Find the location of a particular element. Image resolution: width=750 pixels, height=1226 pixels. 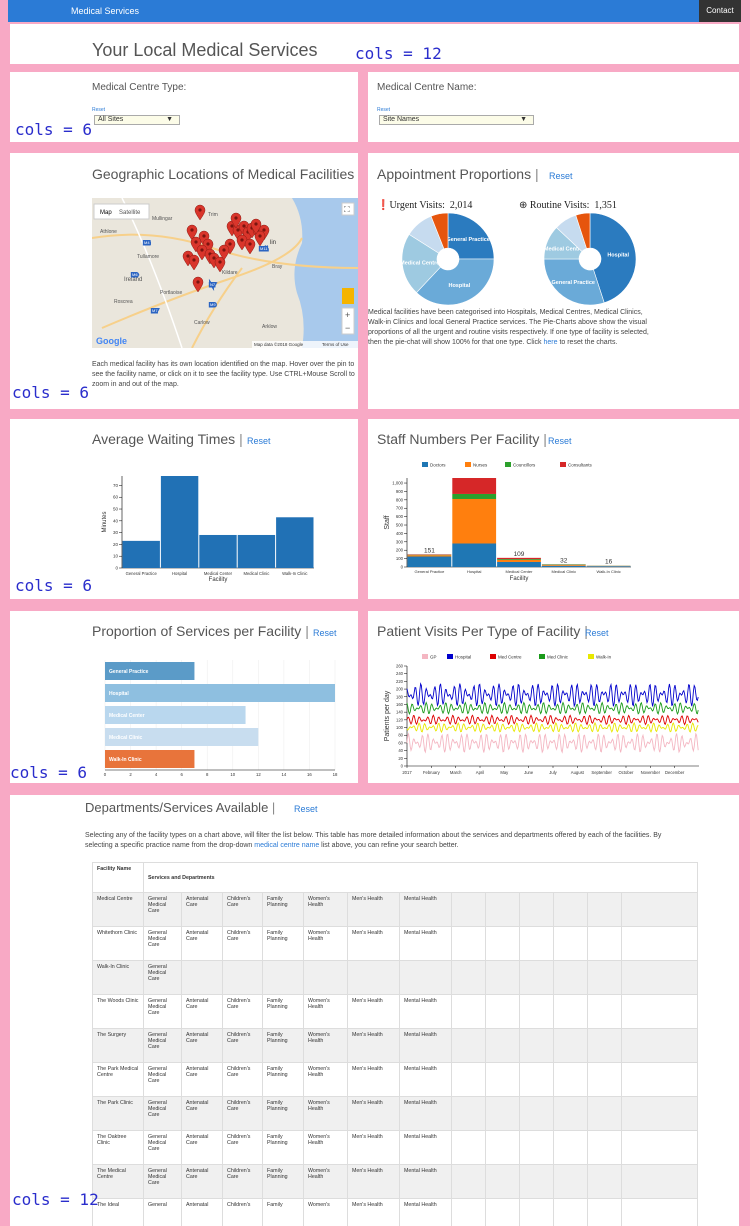

service-cell: Children's Care is located at coordinates (242, 1181).